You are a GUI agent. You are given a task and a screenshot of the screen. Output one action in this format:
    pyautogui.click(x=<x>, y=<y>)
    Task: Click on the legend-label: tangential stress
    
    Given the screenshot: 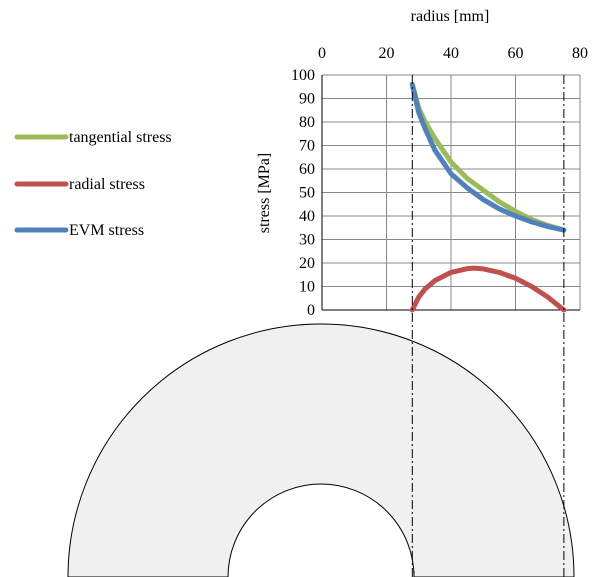 What is the action you would take?
    pyautogui.click(x=120, y=137)
    